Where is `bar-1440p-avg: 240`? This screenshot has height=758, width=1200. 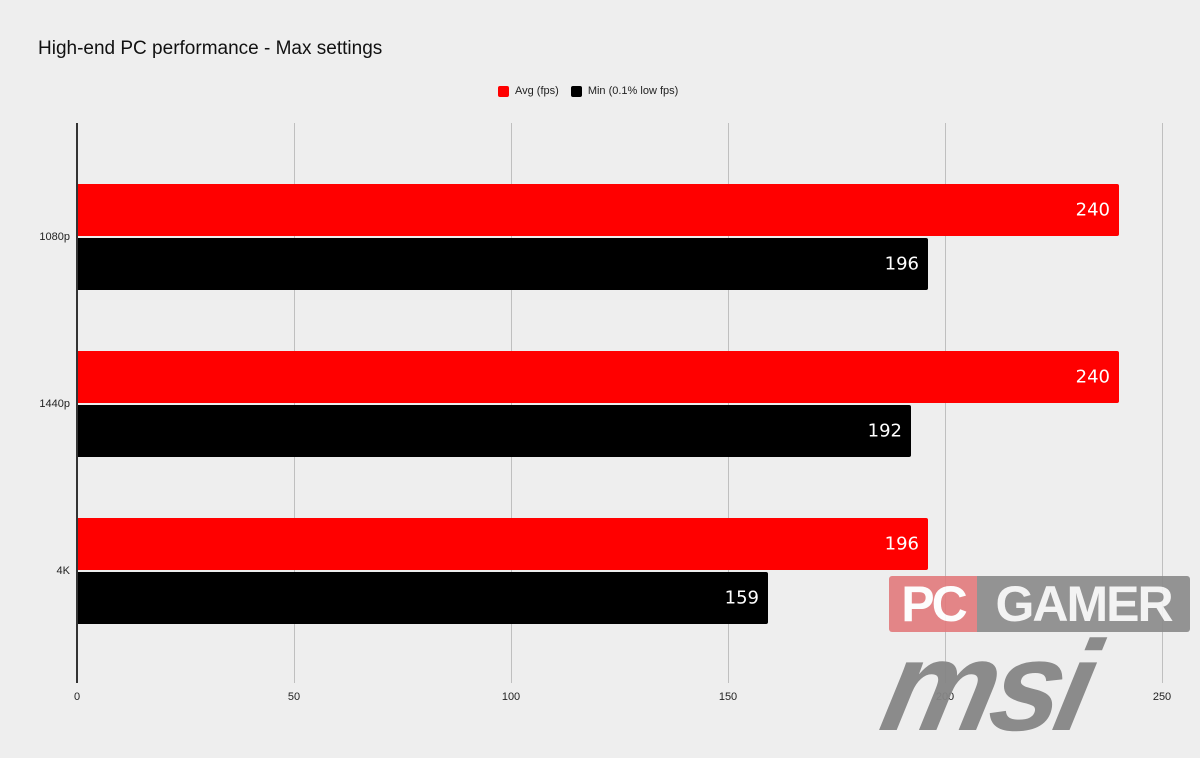 bar-1440p-avg: 240 is located at coordinates (598, 377).